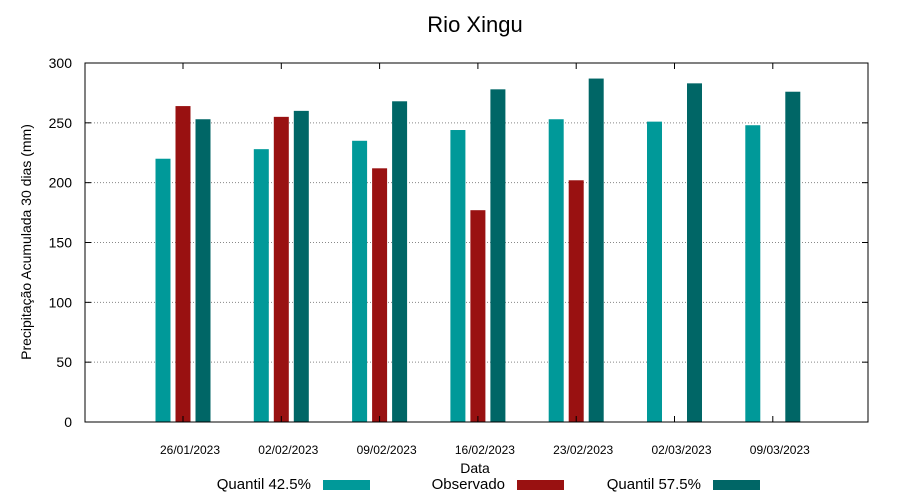 The height and width of the screenshot is (500, 900). I want to click on legend: Quantil 42.5% Observado Quantil 57.5%, so click(488, 484).